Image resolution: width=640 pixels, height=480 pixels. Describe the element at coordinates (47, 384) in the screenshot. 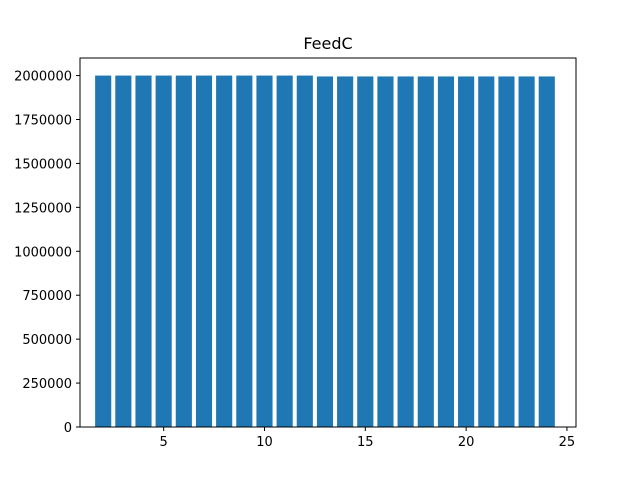

I see `y-tick-label: 250000` at that location.